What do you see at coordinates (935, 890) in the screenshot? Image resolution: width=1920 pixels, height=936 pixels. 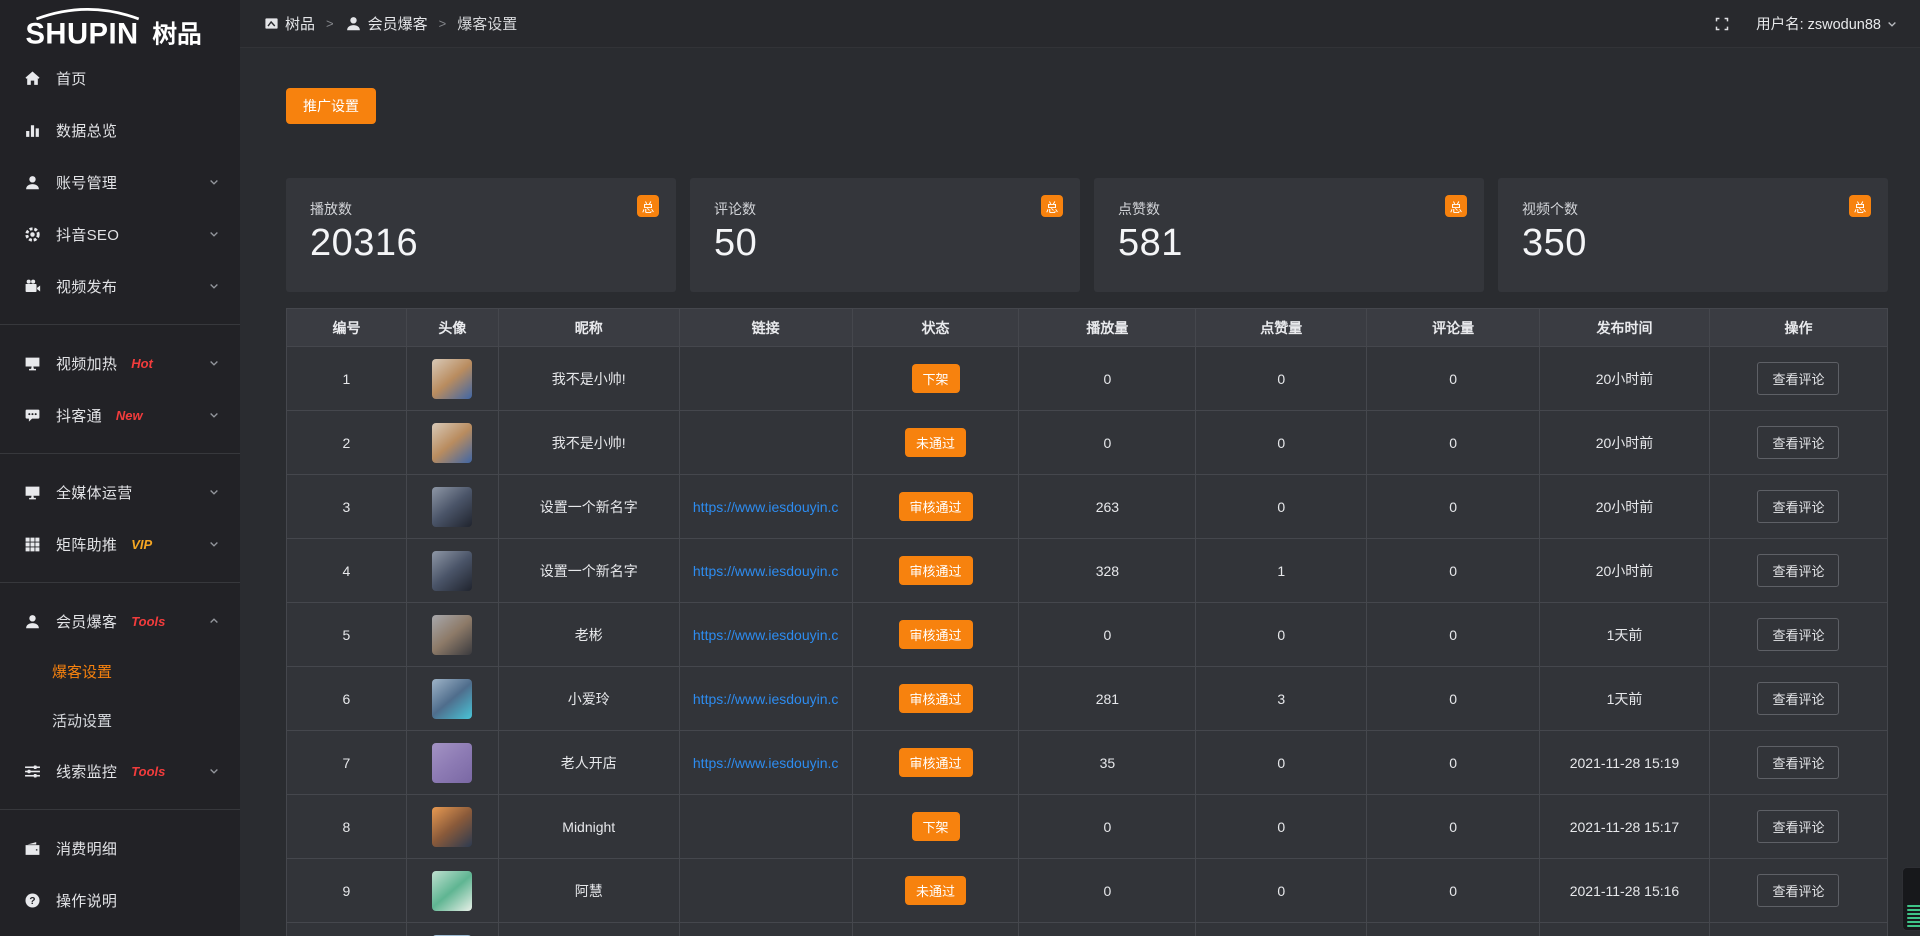 I see `cell-status: 未通过` at bounding box center [935, 890].